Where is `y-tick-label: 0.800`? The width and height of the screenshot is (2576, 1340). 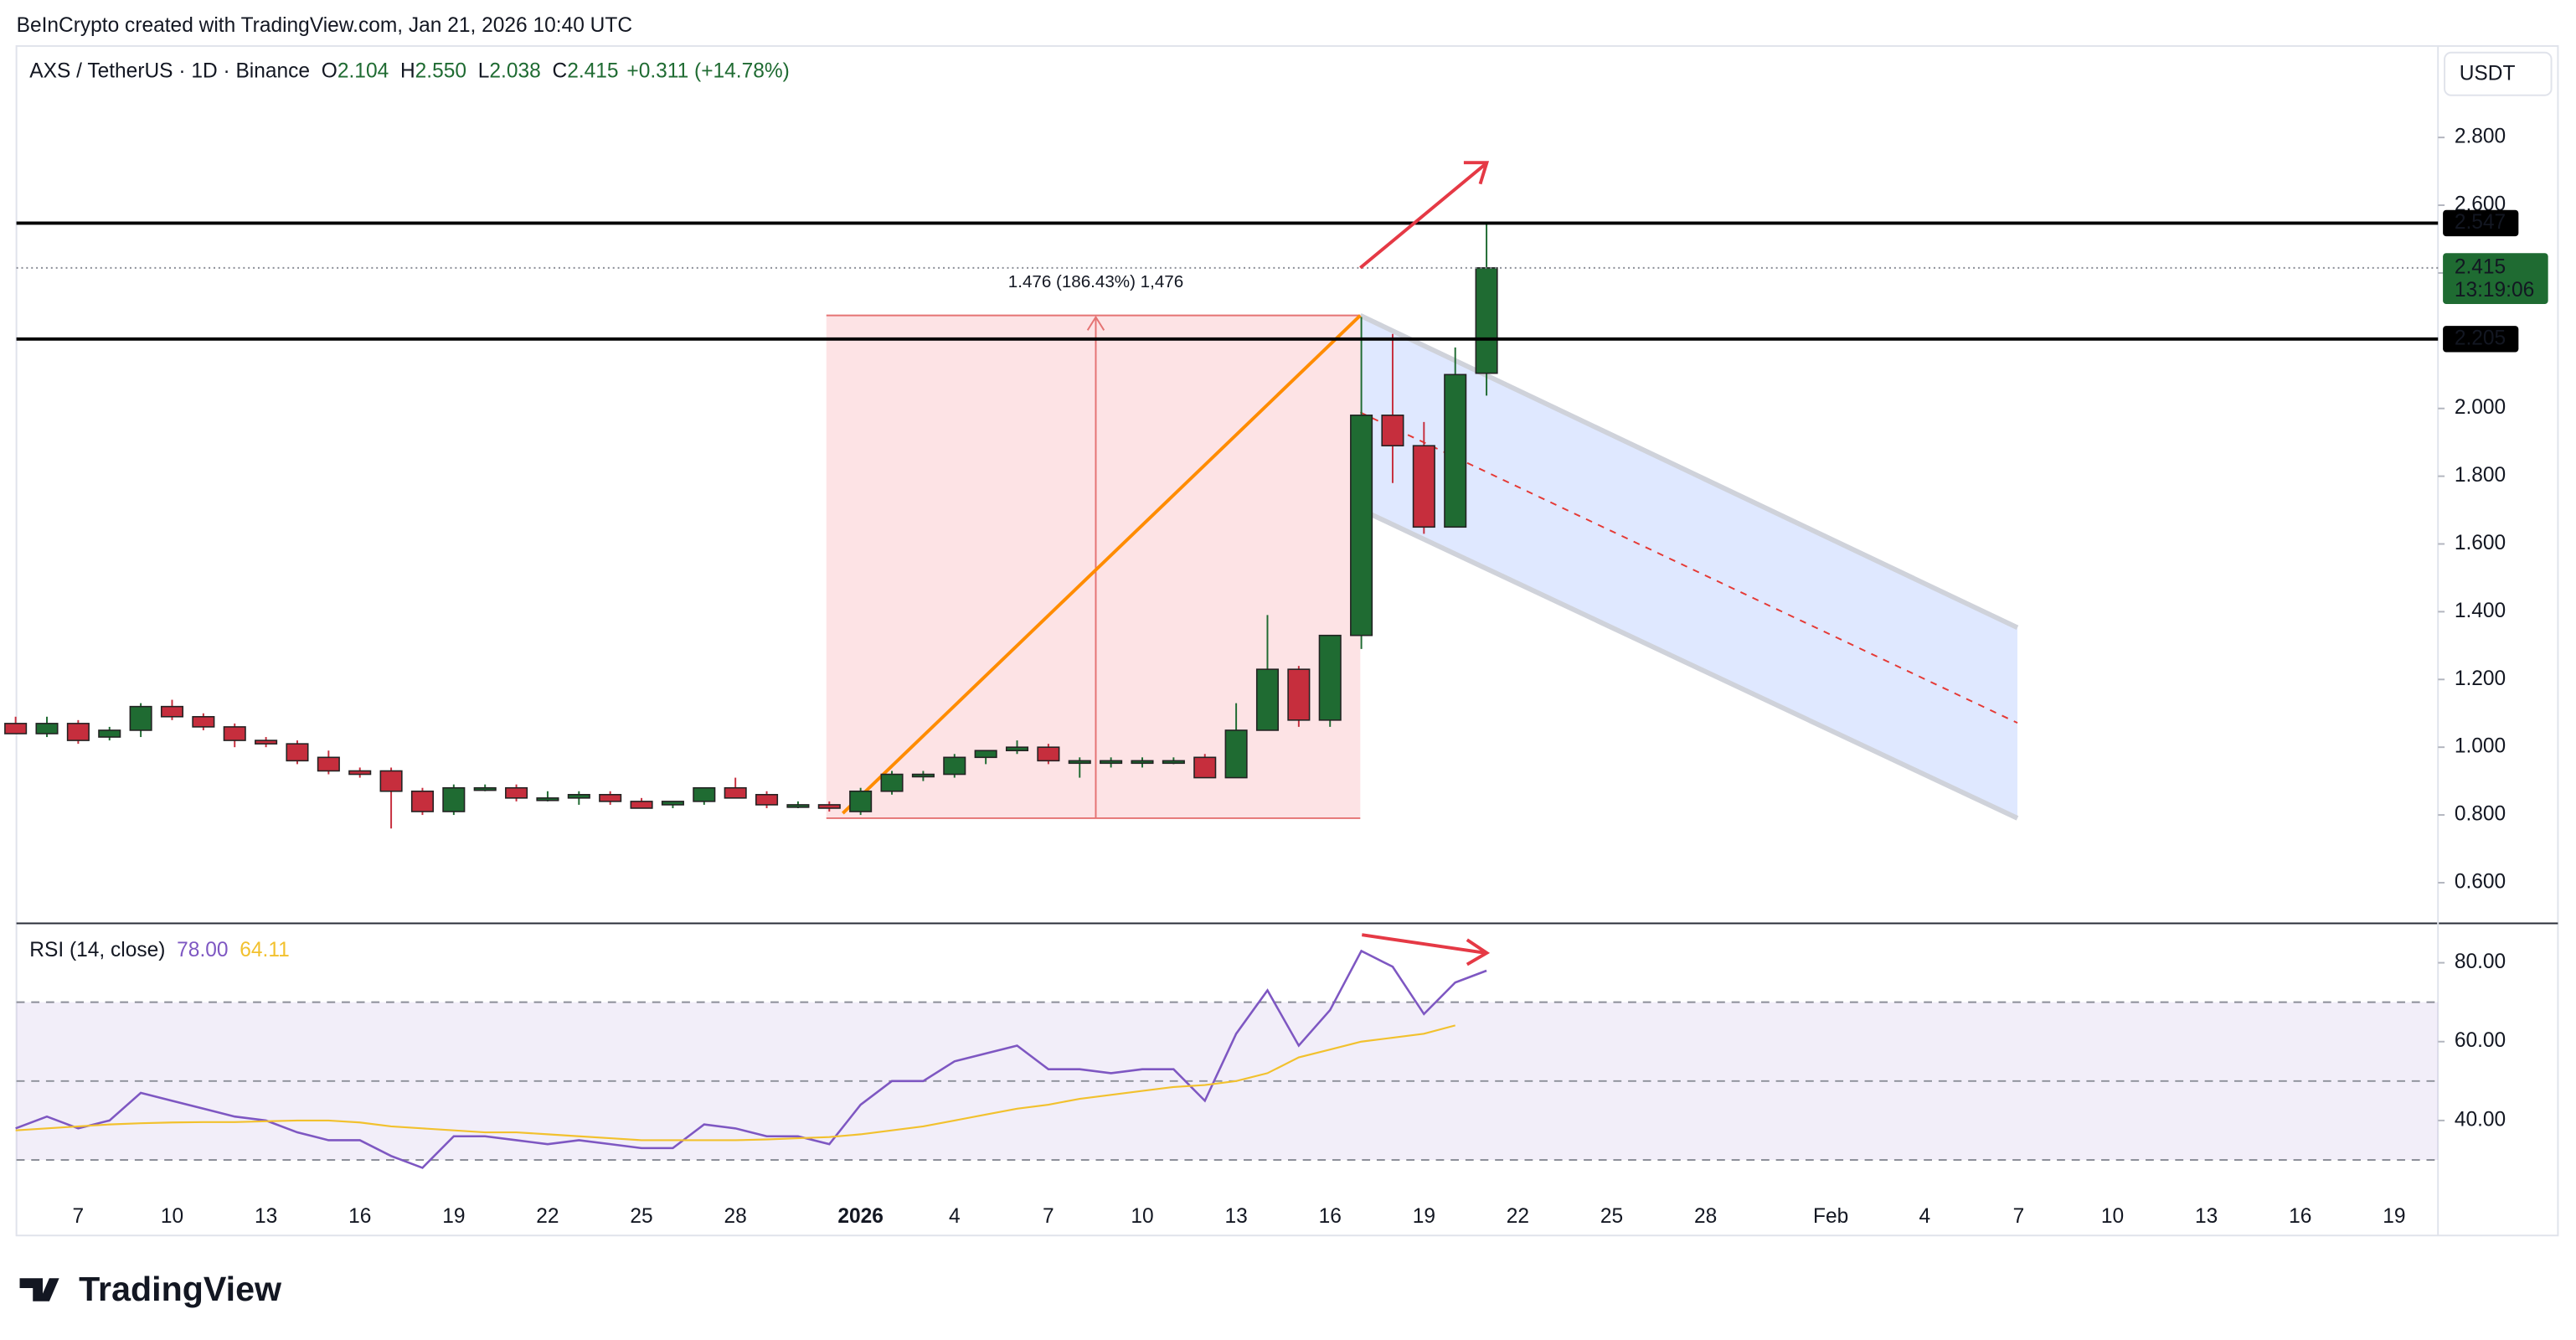 y-tick-label: 0.800 is located at coordinates (2480, 814).